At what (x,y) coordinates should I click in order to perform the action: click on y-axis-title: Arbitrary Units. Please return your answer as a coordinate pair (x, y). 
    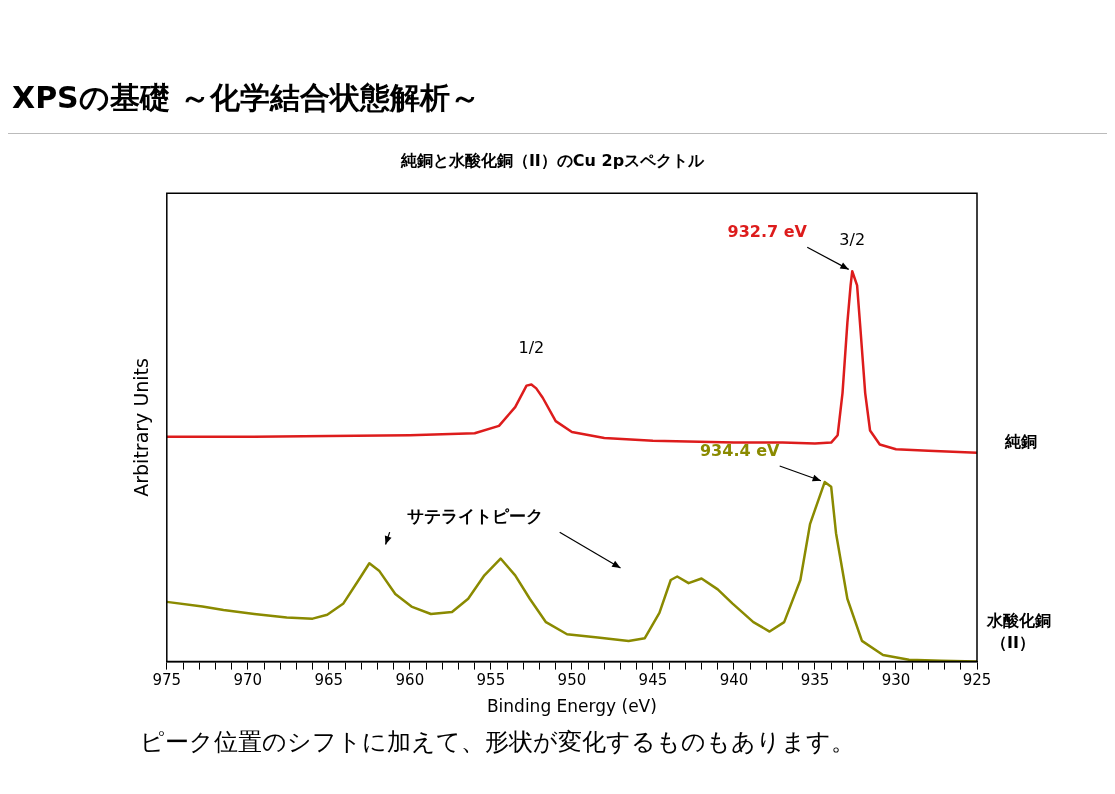
    Looking at the image, I should click on (141, 427).